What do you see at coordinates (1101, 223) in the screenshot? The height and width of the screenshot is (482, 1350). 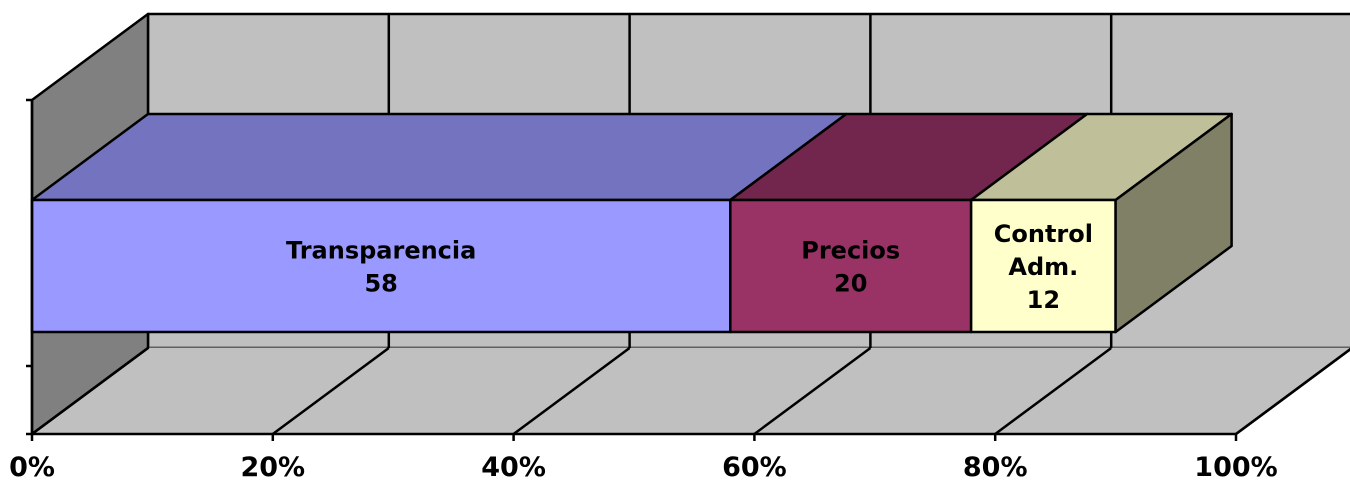 I see `bar-segment: Control Adm. 12` at bounding box center [1101, 223].